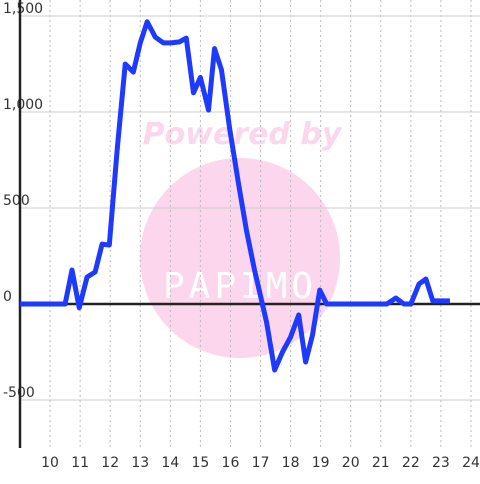 The width and height of the screenshot is (480, 484). What do you see at coordinates (7, 297) in the screenshot?
I see `y-tick-label: 0` at bounding box center [7, 297].